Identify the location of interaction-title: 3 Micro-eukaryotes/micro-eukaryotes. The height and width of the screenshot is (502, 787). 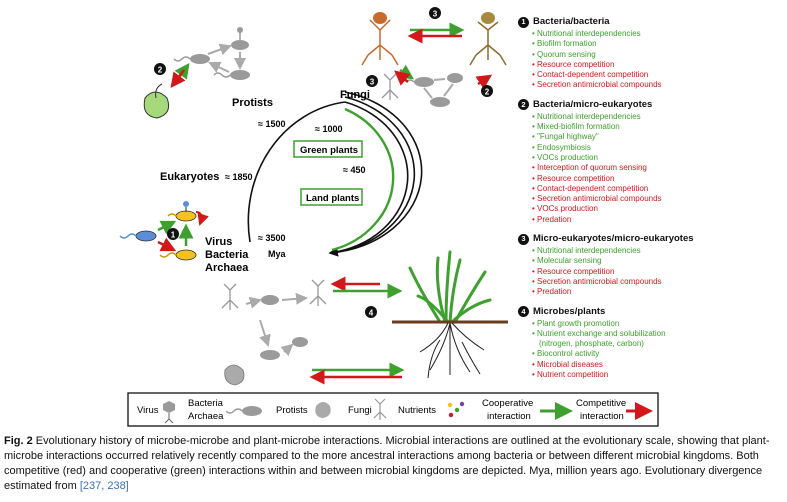
(649, 239).